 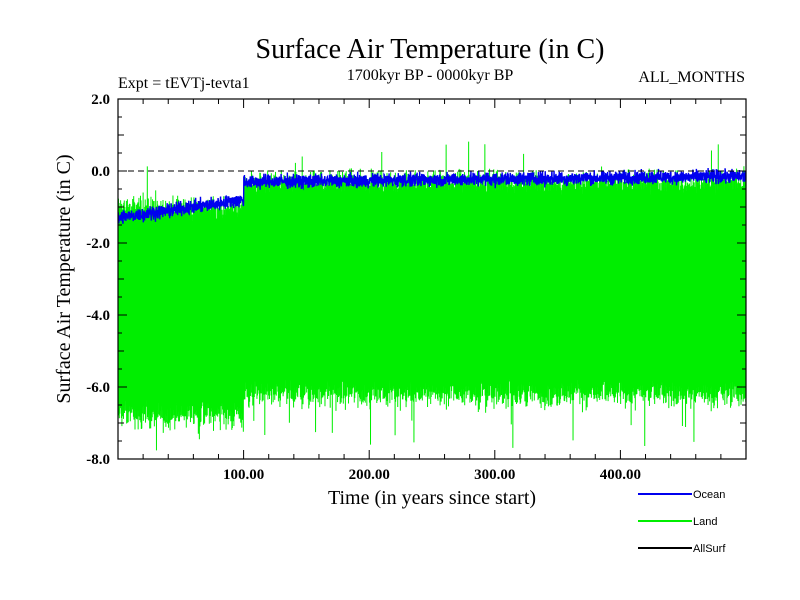 I want to click on y-tick-label: 2.0, so click(x=100, y=100).